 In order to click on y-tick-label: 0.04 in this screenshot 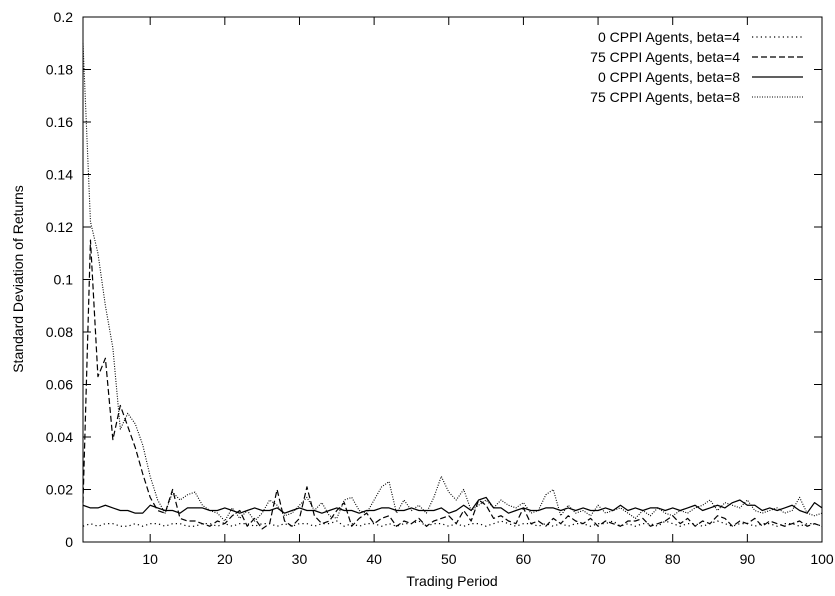, I will do `click(59, 437)`.